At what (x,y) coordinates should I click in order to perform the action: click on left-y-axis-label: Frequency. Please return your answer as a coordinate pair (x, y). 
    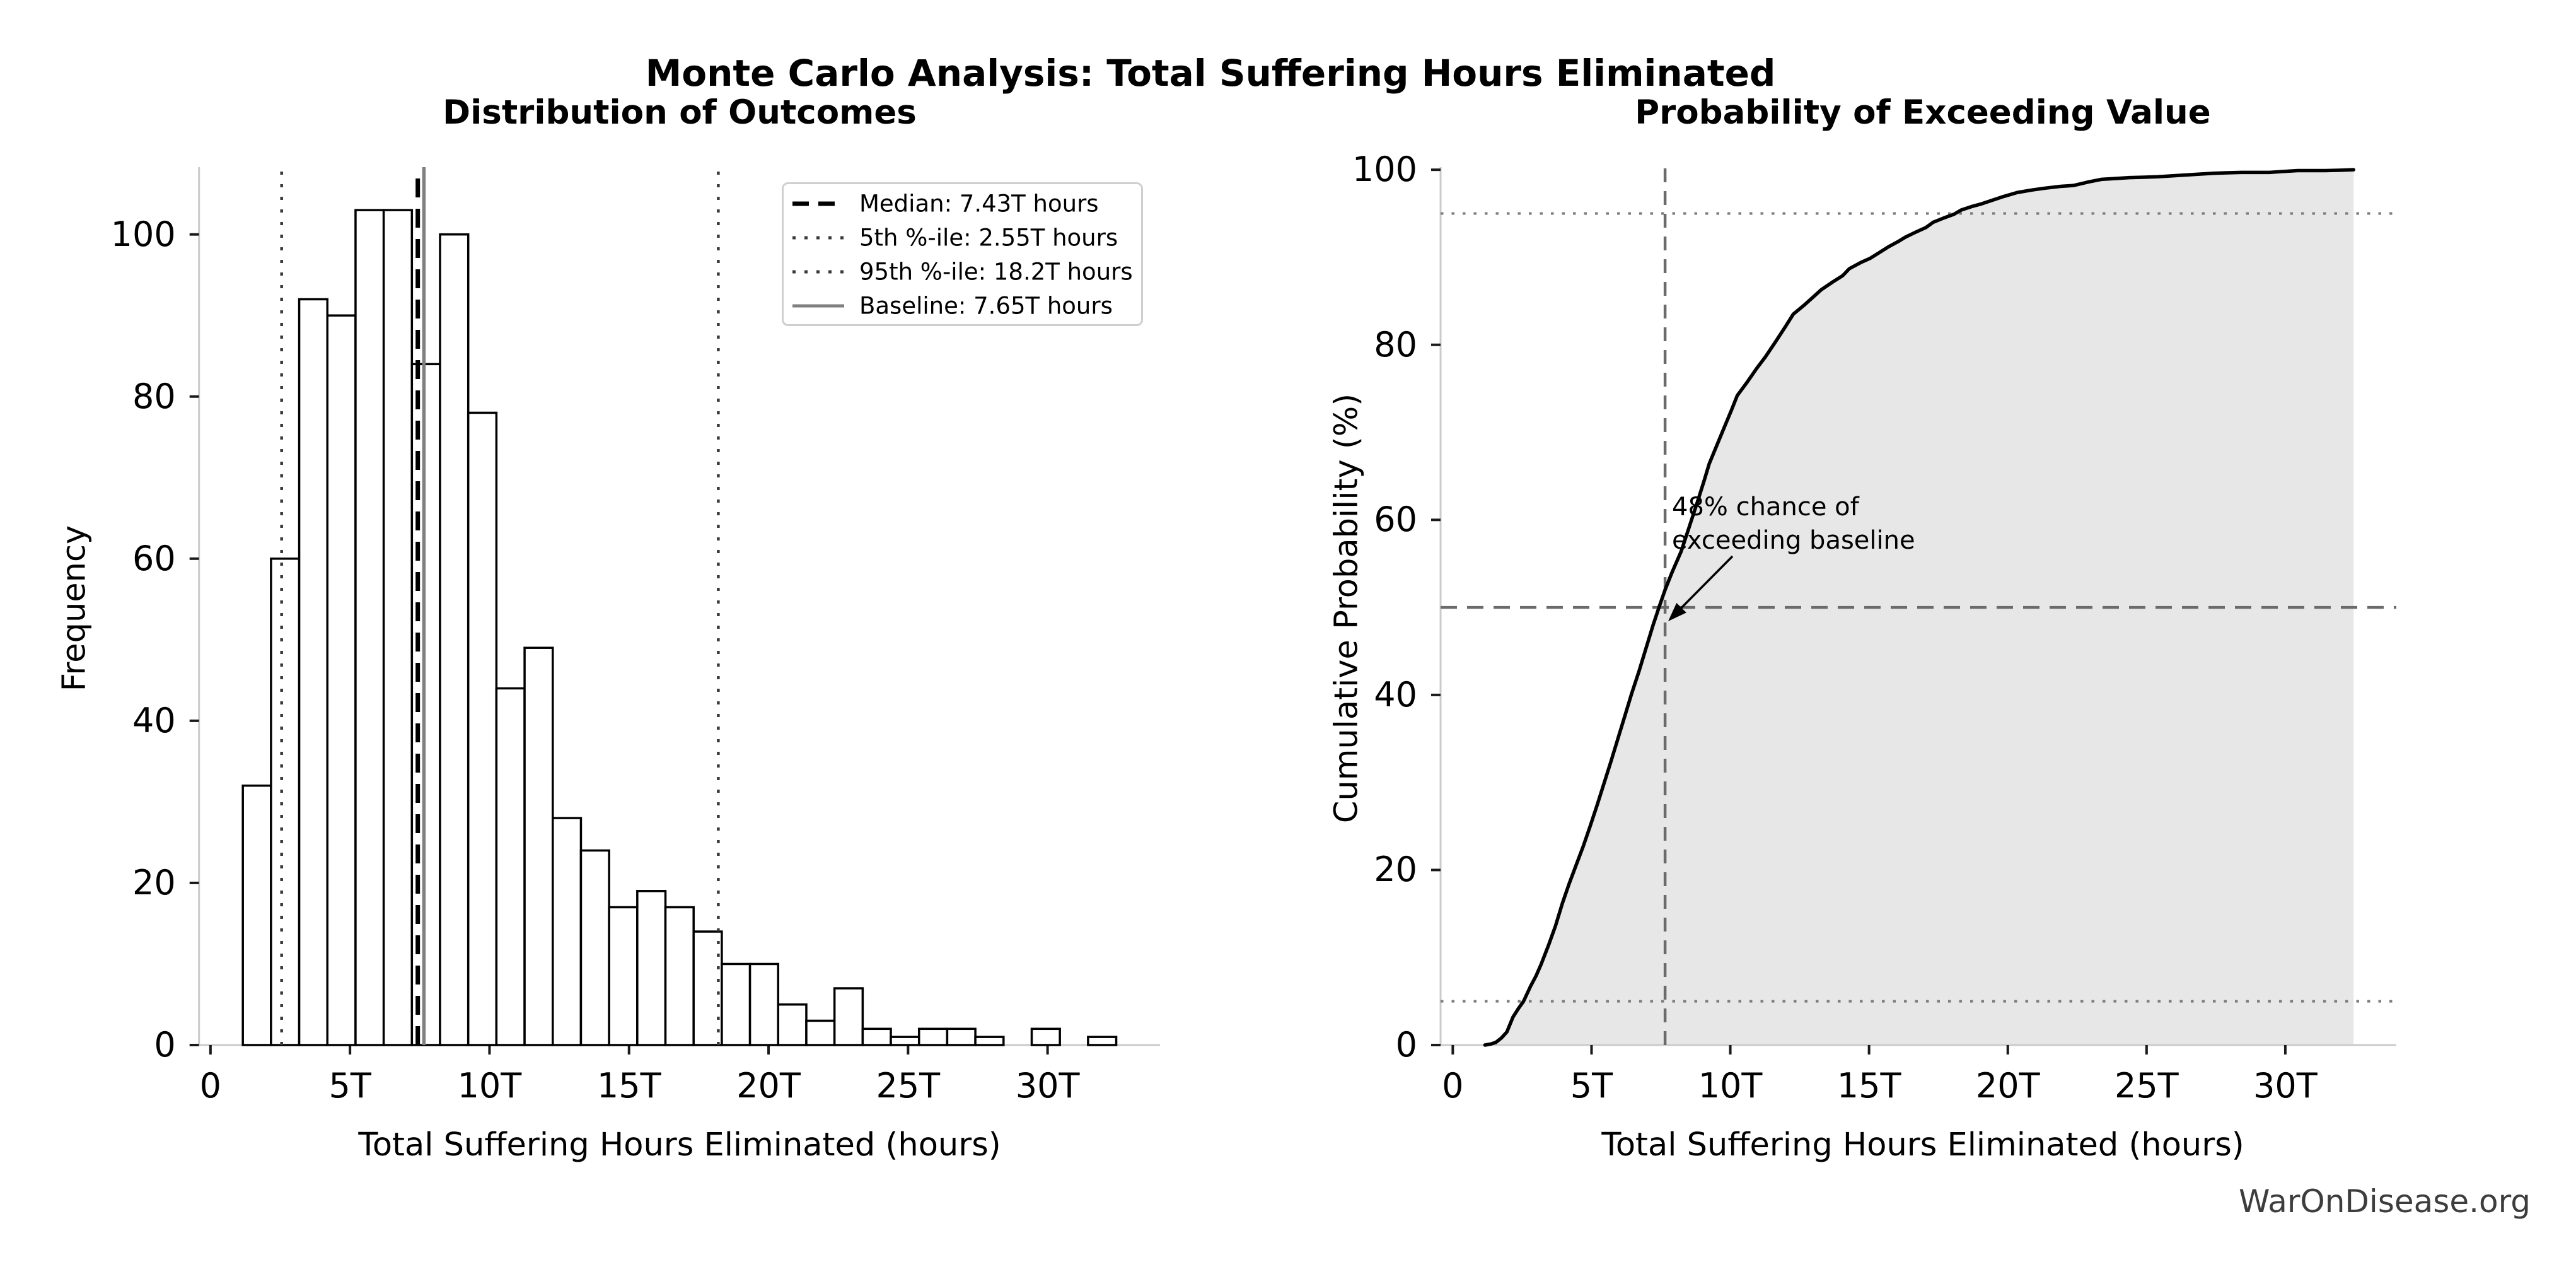
    Looking at the image, I should click on (74, 608).